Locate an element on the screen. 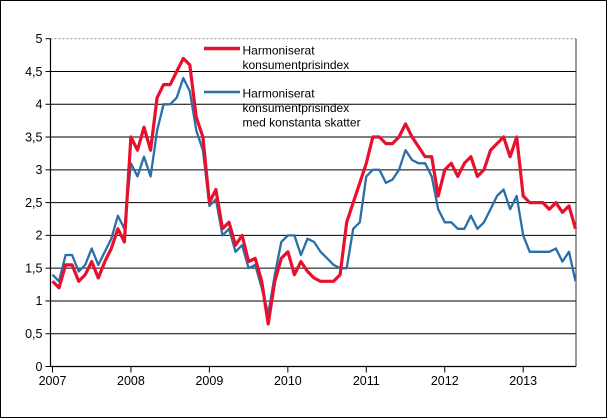 The height and width of the screenshot is (418, 607). y-tick-label: 1 is located at coordinates (39, 301).